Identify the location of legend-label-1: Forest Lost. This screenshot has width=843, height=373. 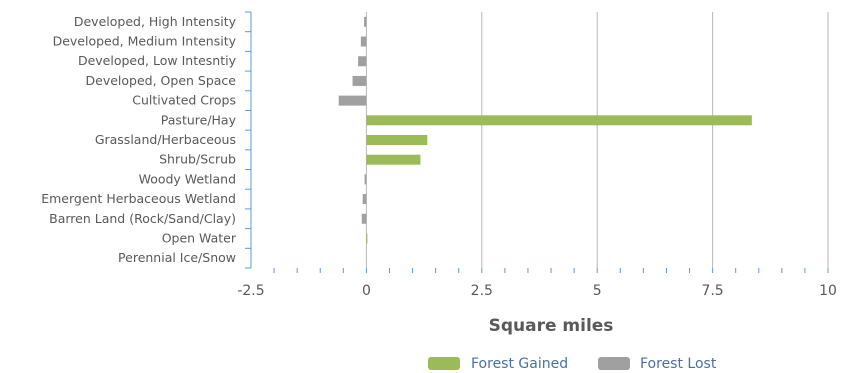
(678, 364).